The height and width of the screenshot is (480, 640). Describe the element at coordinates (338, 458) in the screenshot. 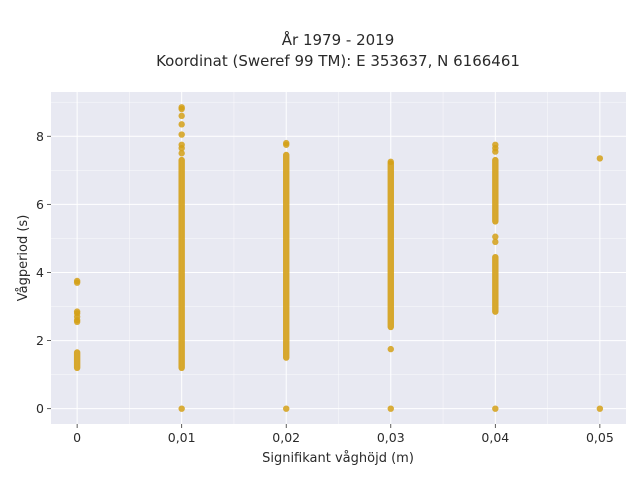

I see `x-axis-label: Signifikant våghöjd (m)` at that location.